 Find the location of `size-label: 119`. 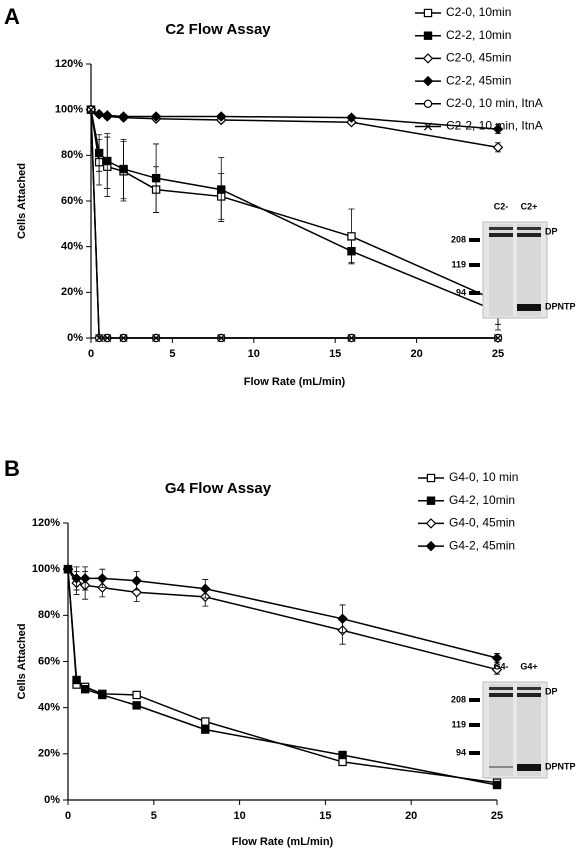

size-label: 119 is located at coordinates (458, 724).